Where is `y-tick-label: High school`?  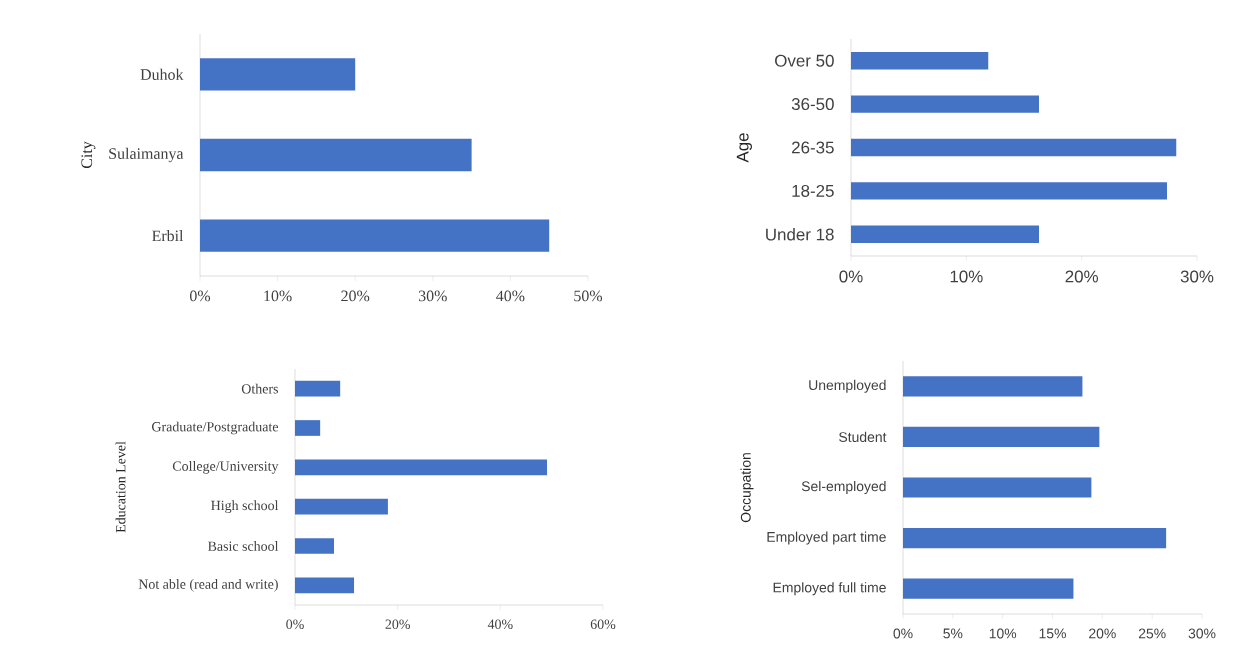
y-tick-label: High school is located at coordinates (245, 507).